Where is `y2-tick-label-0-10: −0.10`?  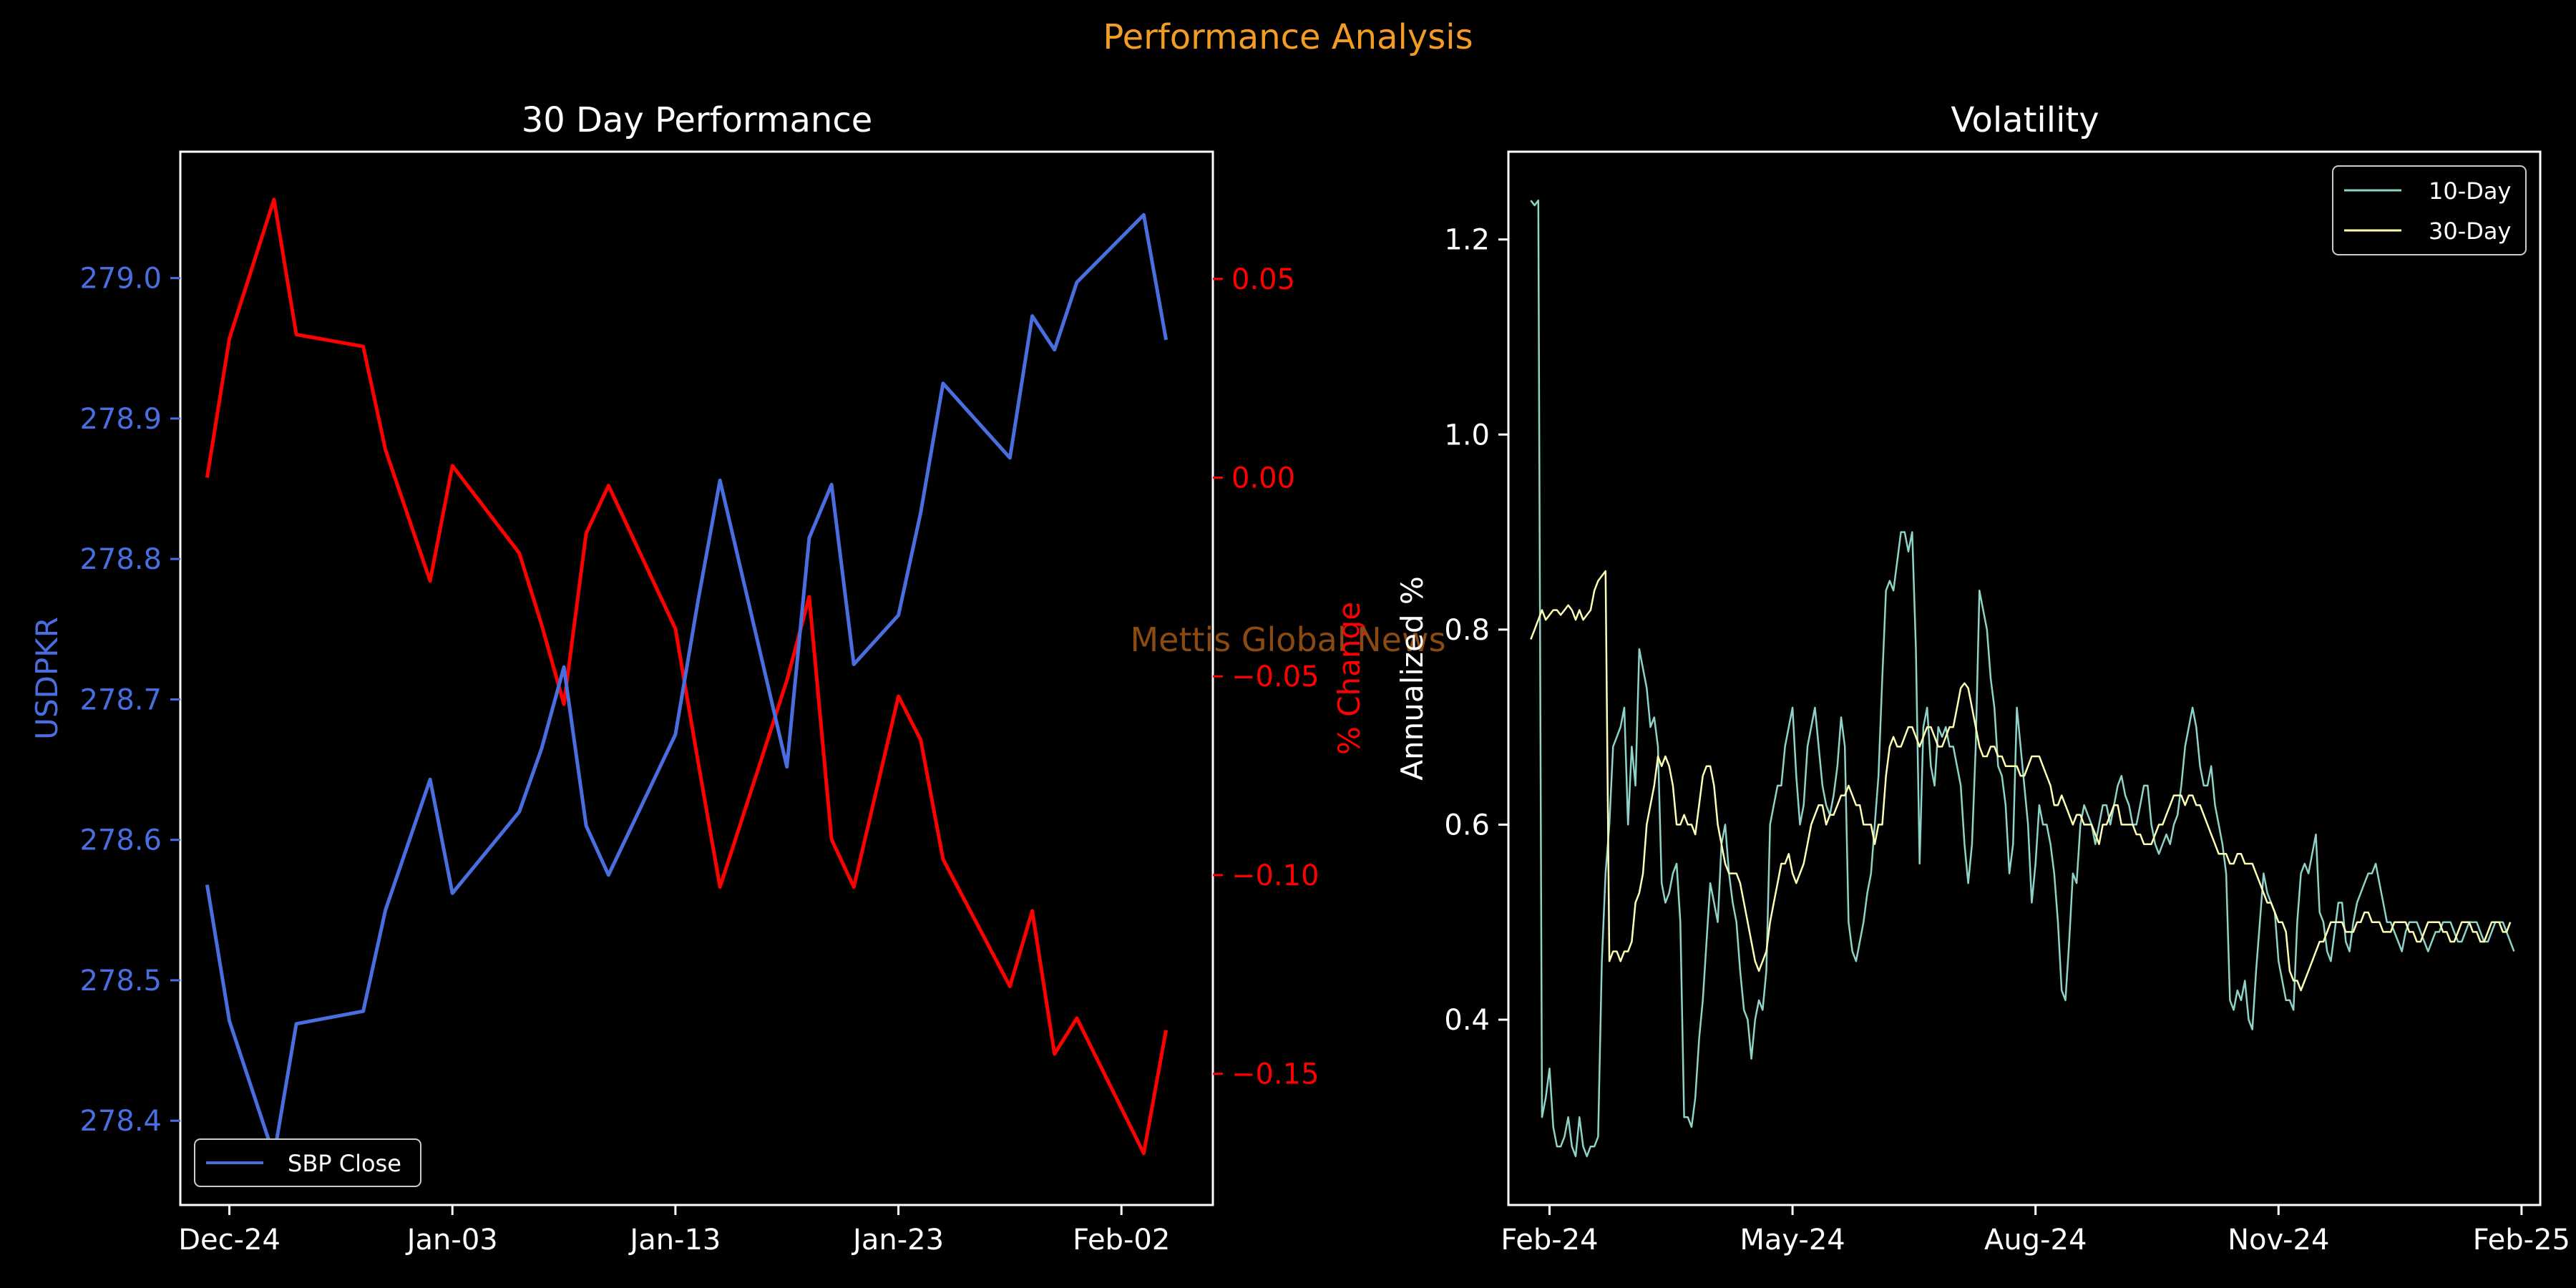 y2-tick-label-0-10: −0.10 is located at coordinates (1275, 875).